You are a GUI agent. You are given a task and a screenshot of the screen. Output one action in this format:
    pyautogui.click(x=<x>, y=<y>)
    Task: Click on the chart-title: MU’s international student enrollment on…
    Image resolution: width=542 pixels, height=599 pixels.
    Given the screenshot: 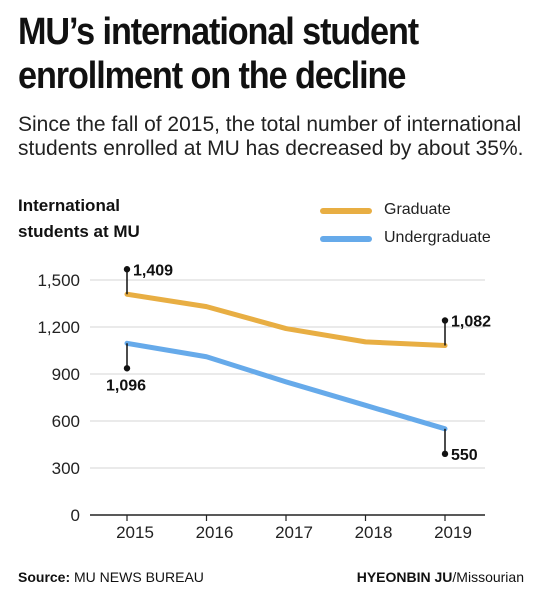 What is the action you would take?
    pyautogui.click(x=250, y=54)
    